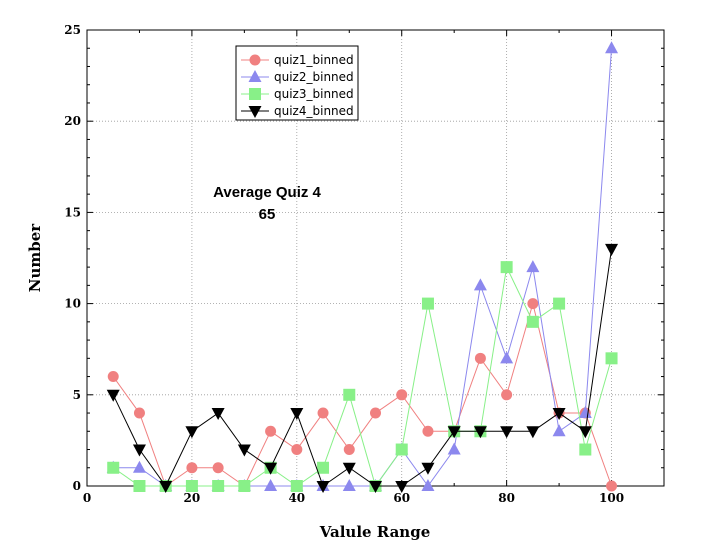 The height and width of the screenshot is (557, 720). I want to click on legend-label-quiz4: quiz4_binned, so click(314, 111).